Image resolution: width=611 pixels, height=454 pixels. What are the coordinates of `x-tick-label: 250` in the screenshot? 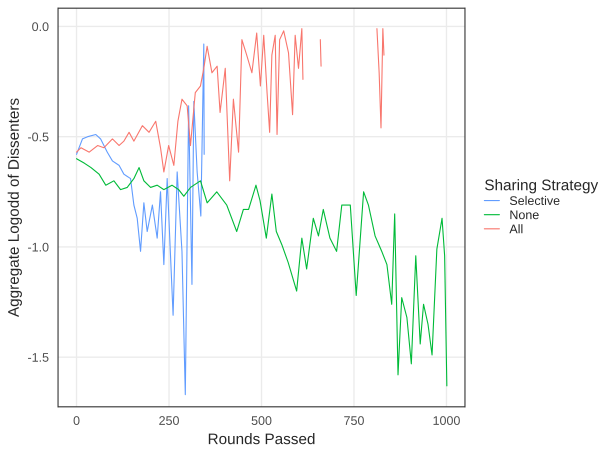 It's located at (169, 420).